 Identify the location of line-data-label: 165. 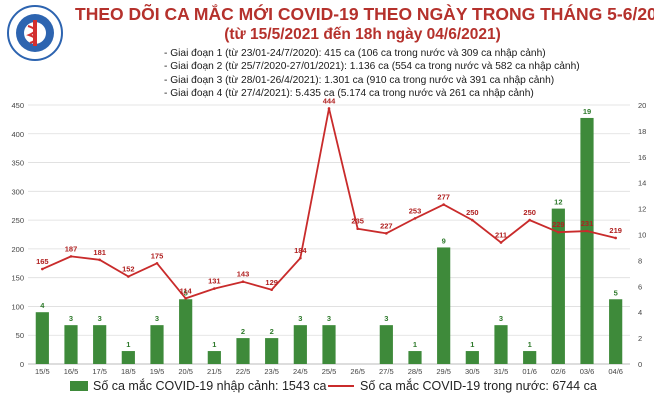
(42, 261).